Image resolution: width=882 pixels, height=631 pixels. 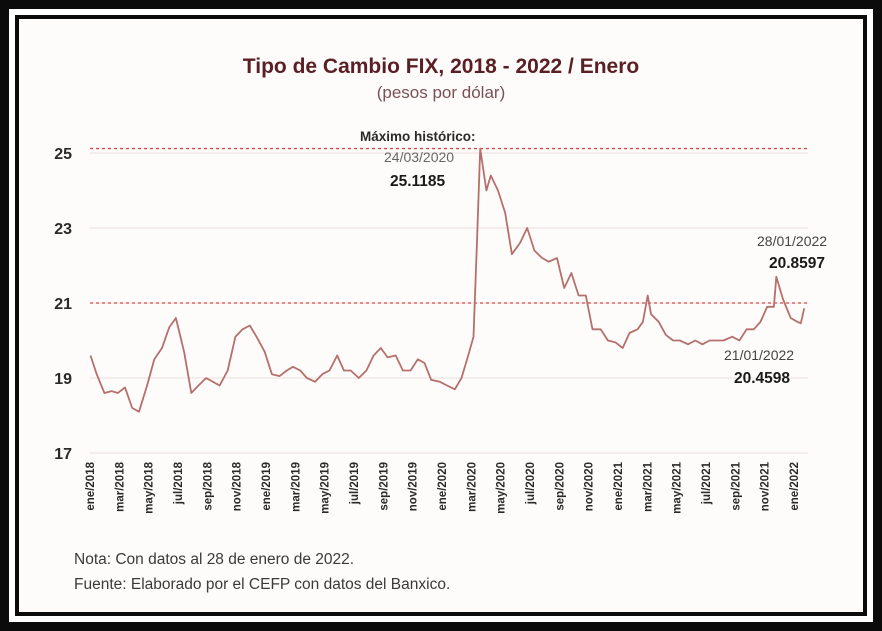 I want to click on x-tick-label: ene/2019, so click(x=267, y=486).